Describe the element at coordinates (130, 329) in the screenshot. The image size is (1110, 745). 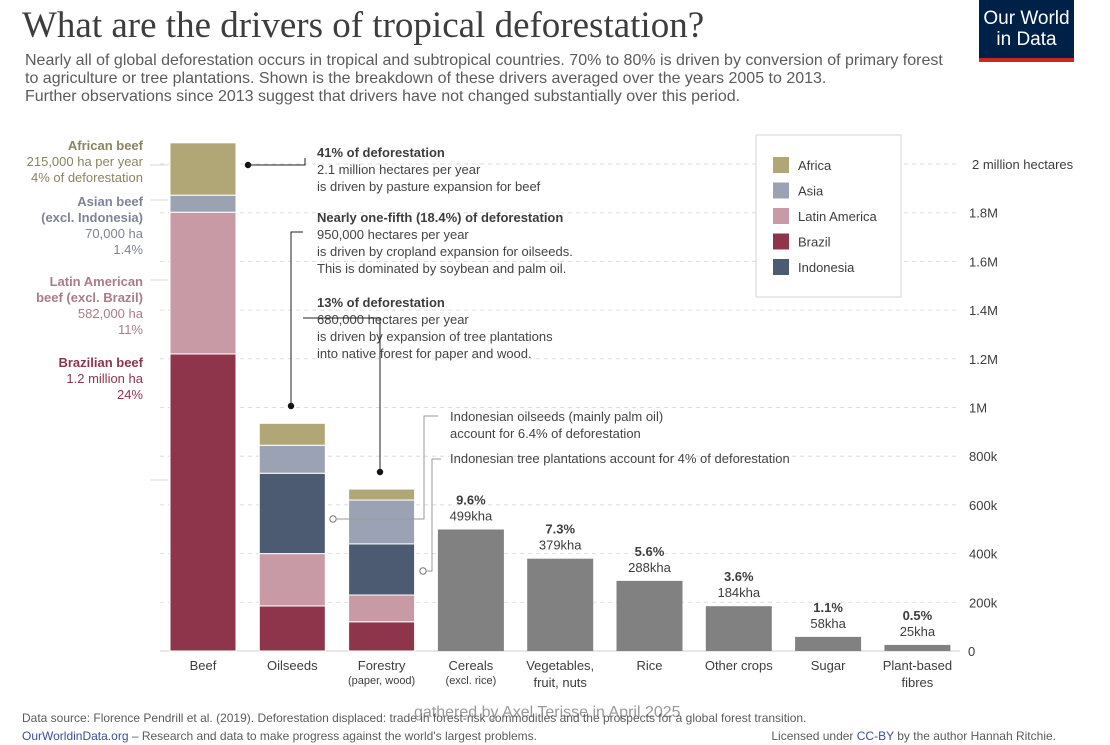
I see `beef-segment-label: 11%` at that location.